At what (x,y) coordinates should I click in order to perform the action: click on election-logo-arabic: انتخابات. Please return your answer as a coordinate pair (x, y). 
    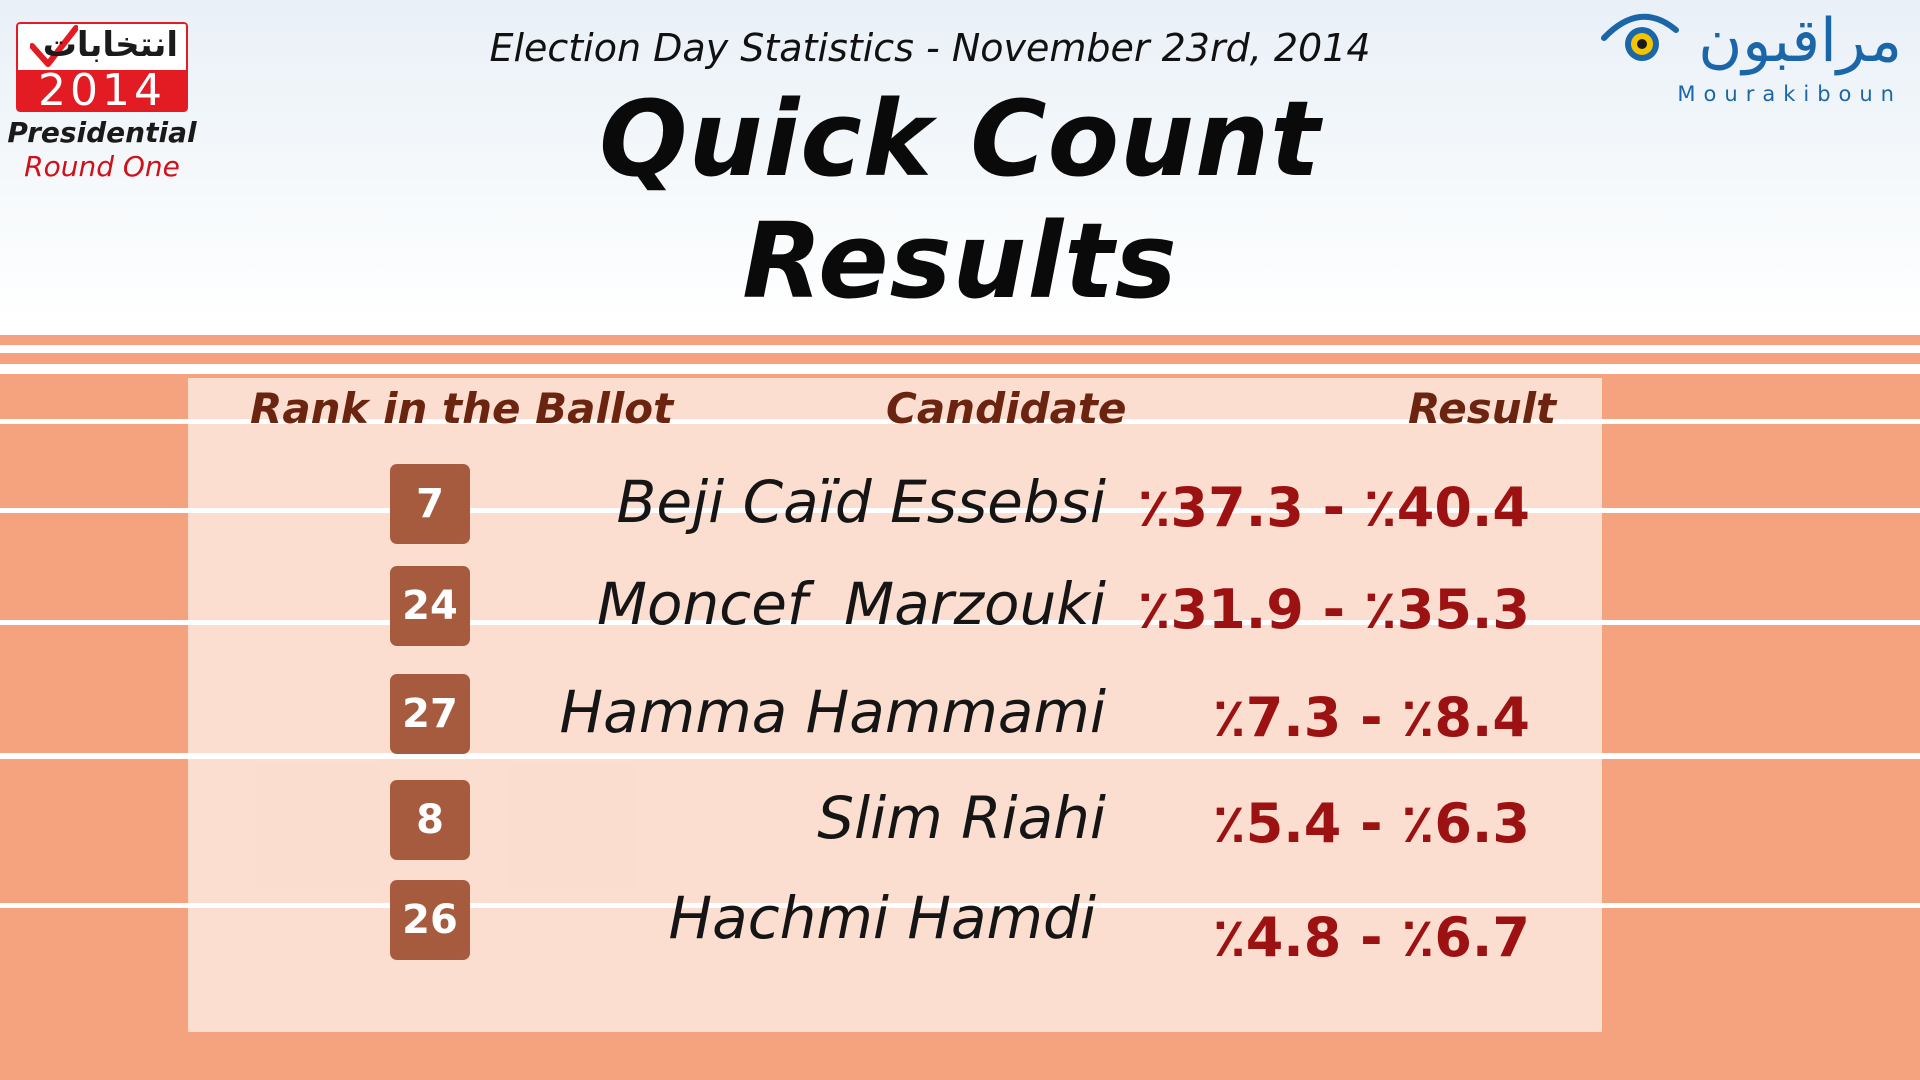
    Looking at the image, I should click on (110, 45).